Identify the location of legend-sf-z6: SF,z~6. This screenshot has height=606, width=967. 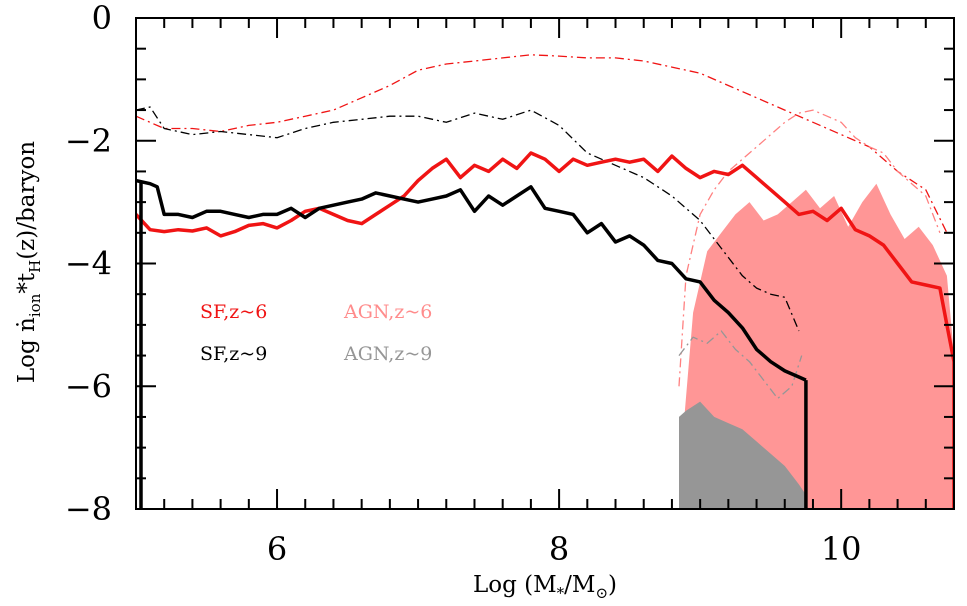
(233, 312).